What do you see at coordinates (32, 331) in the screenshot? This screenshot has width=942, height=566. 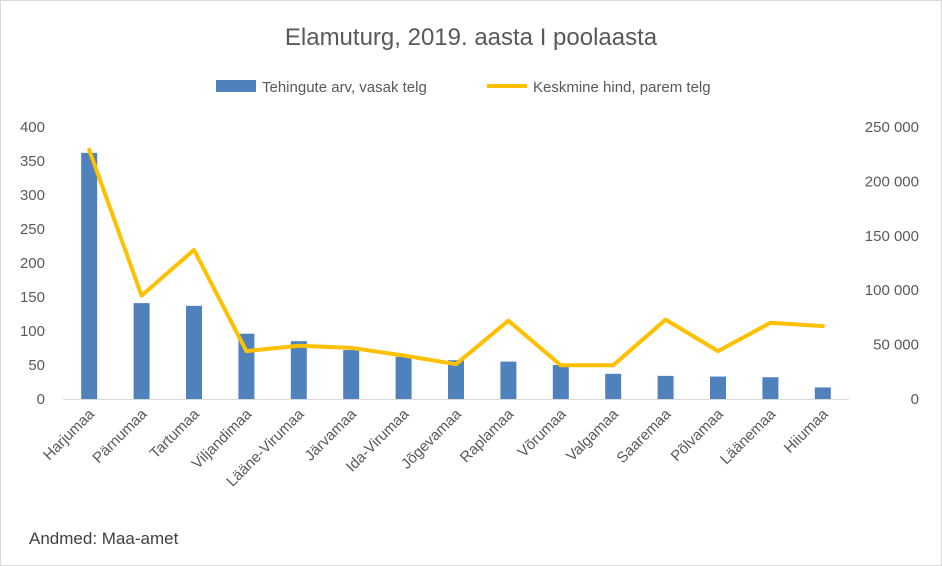 I see `left-tick-label: 100` at bounding box center [32, 331].